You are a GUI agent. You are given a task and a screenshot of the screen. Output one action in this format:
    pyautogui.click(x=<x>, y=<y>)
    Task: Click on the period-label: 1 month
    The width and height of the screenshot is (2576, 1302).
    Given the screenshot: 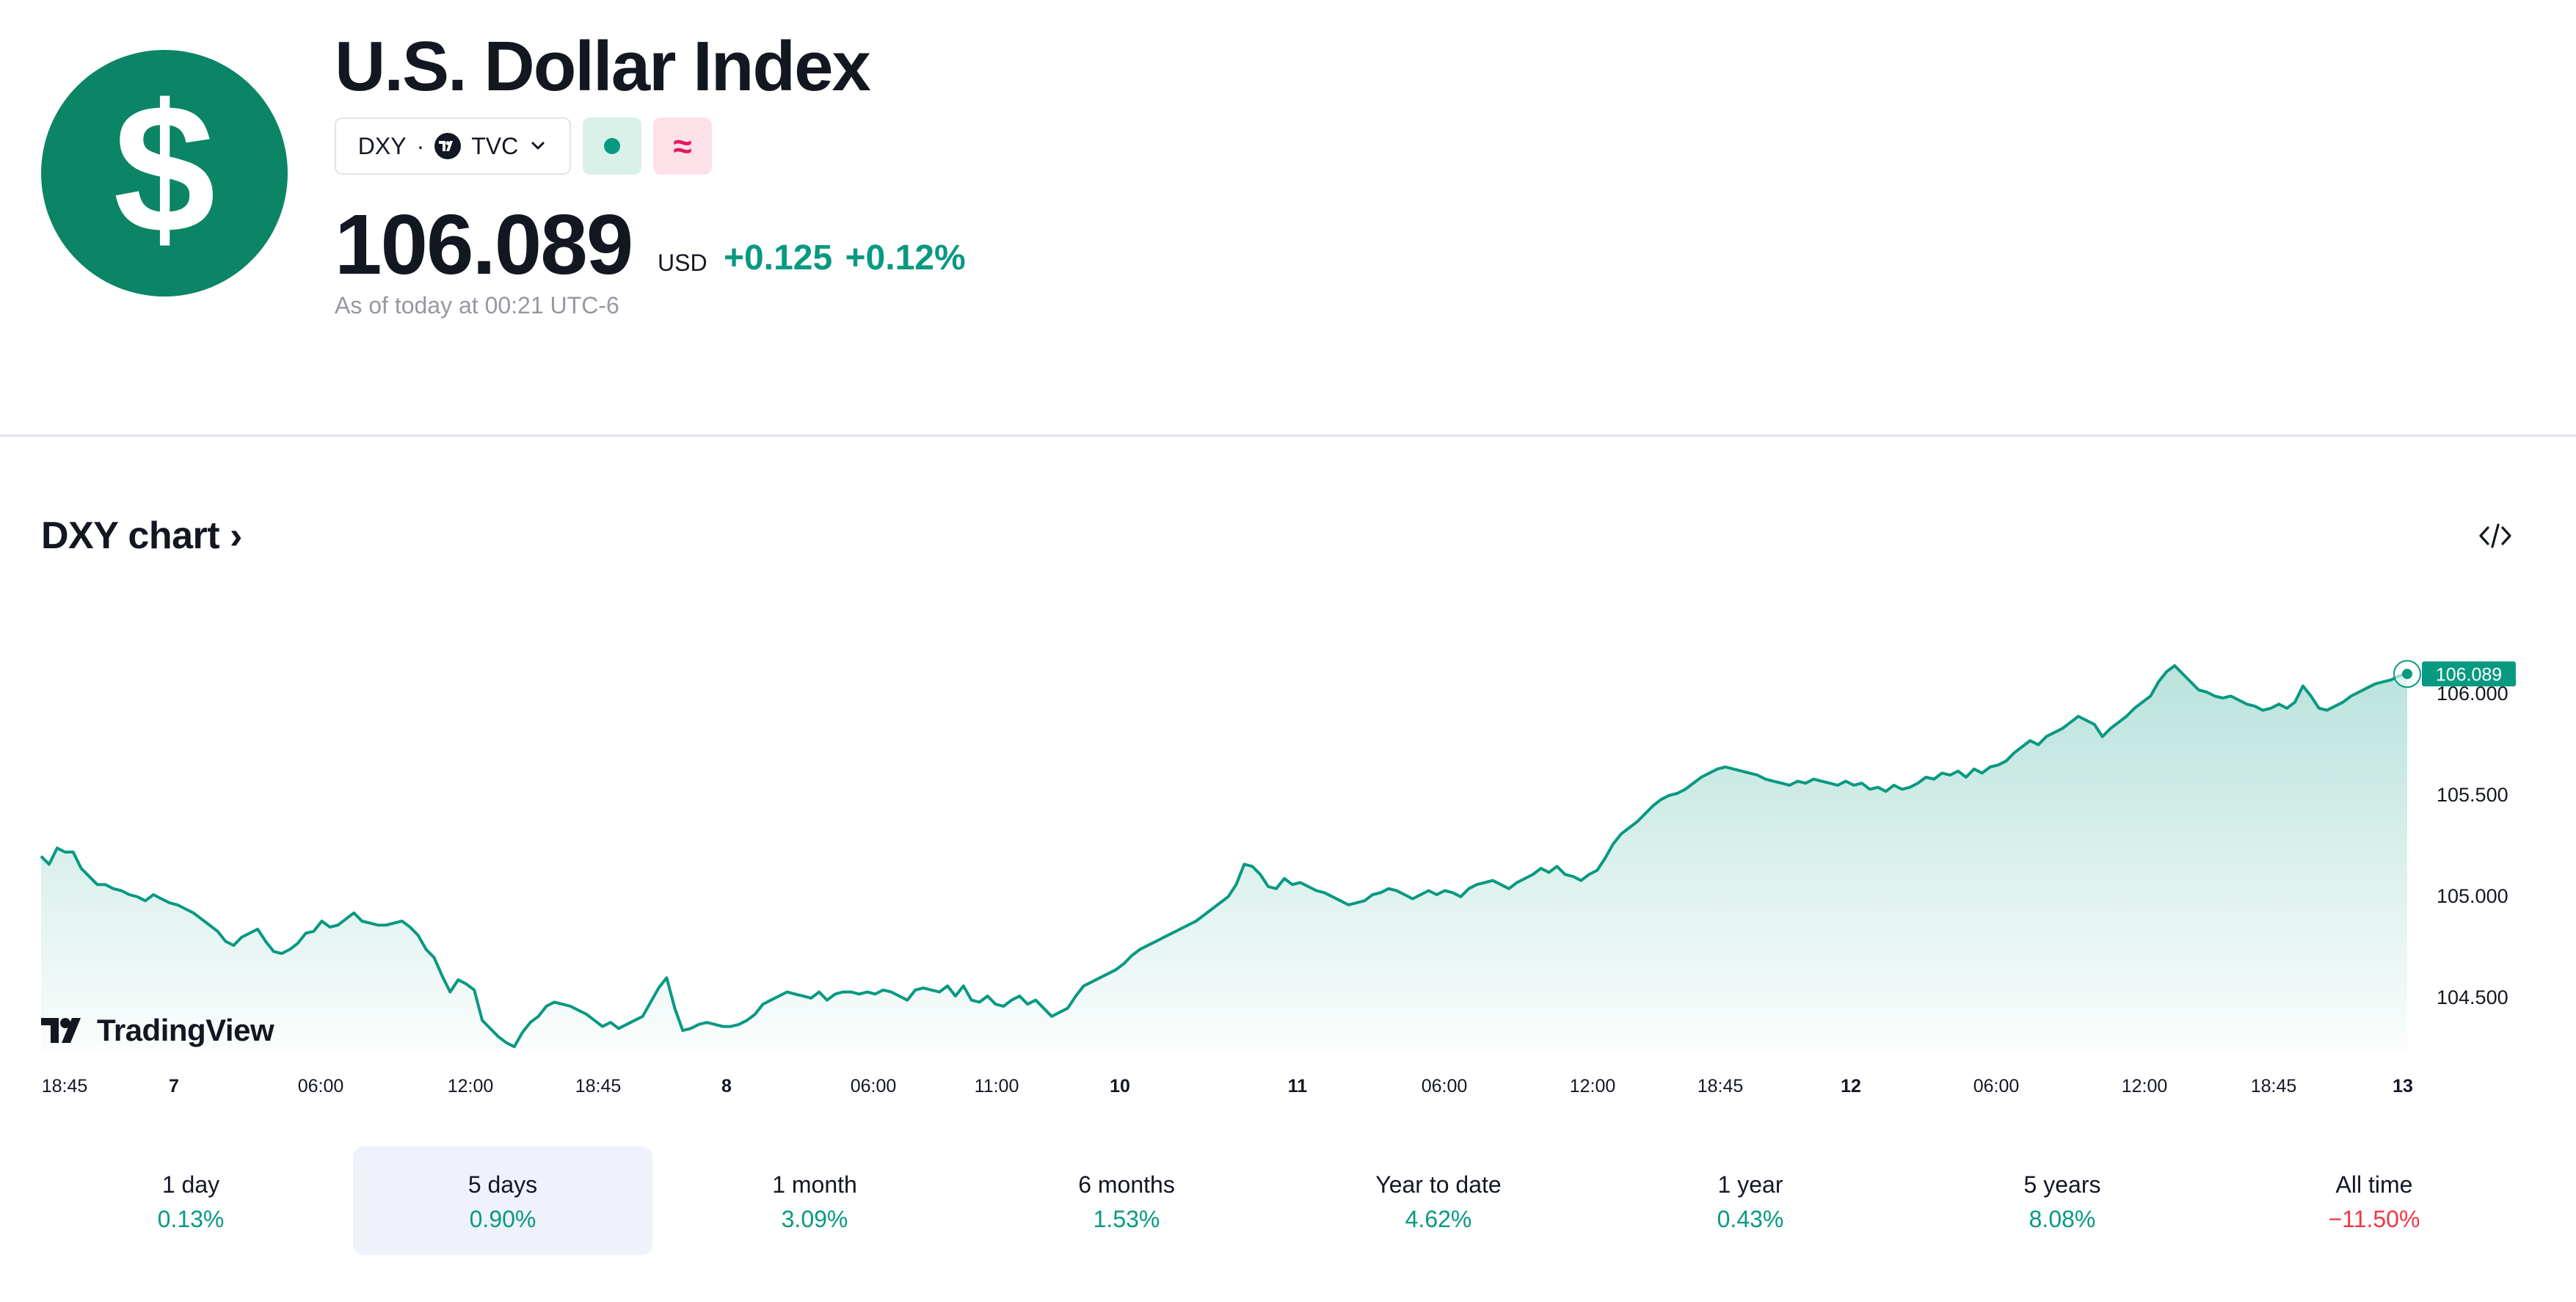 What is the action you would take?
    pyautogui.click(x=814, y=1184)
    